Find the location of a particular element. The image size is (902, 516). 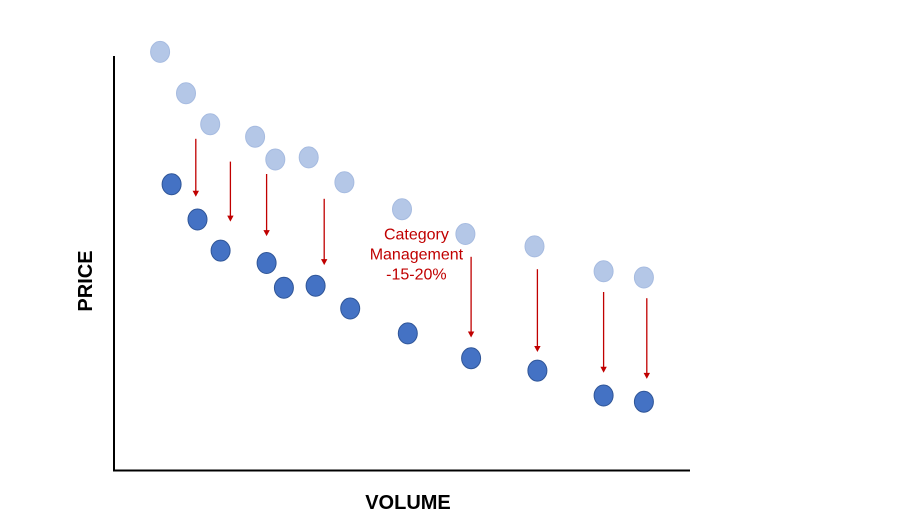

annotation-line-3: -15-20% is located at coordinates (416, 275).